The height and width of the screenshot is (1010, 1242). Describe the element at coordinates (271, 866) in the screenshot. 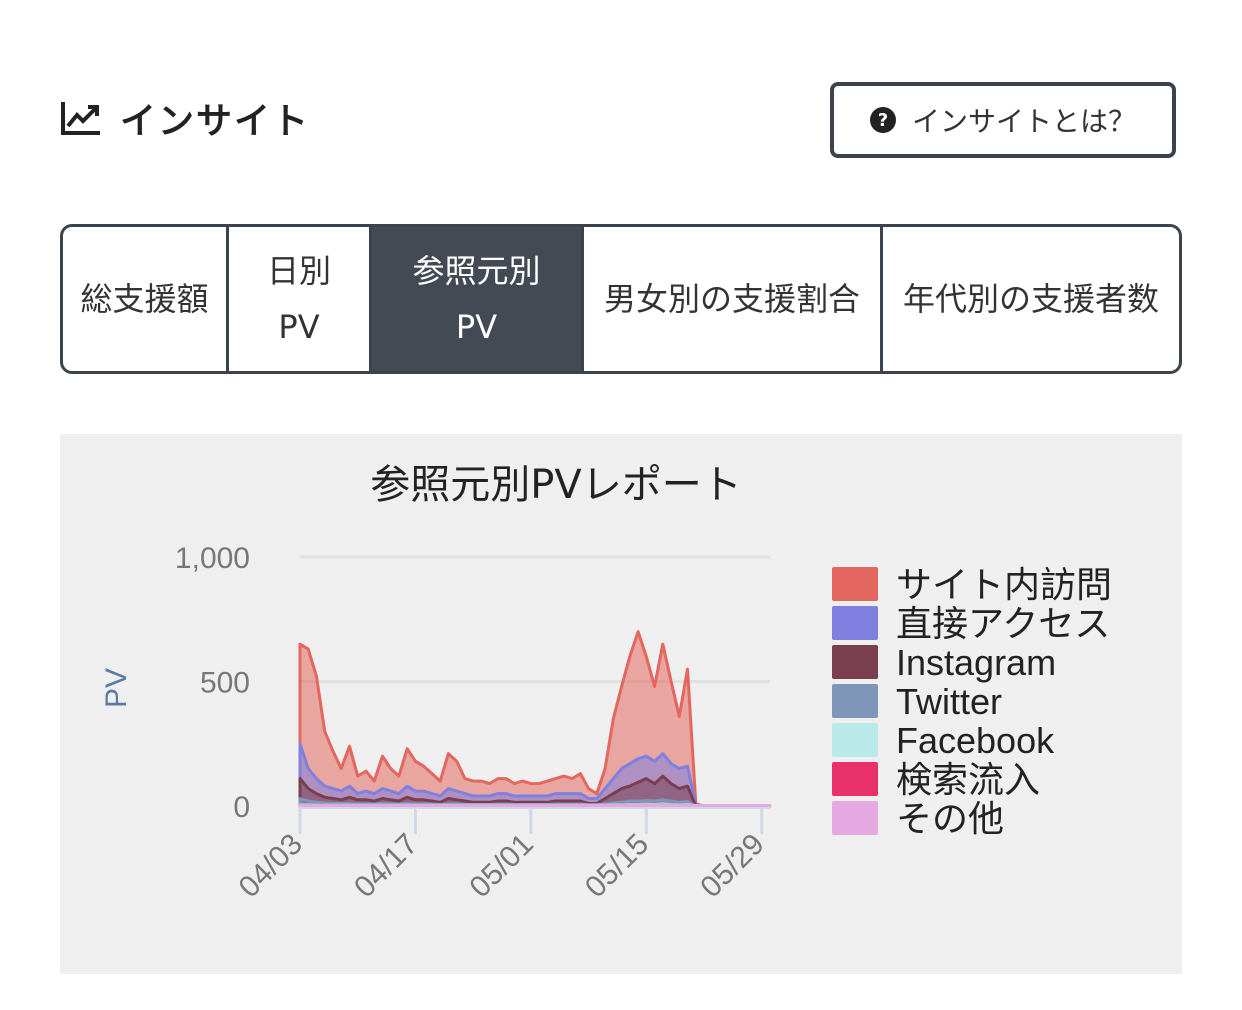

I see `x-tick-label: 04/03` at that location.